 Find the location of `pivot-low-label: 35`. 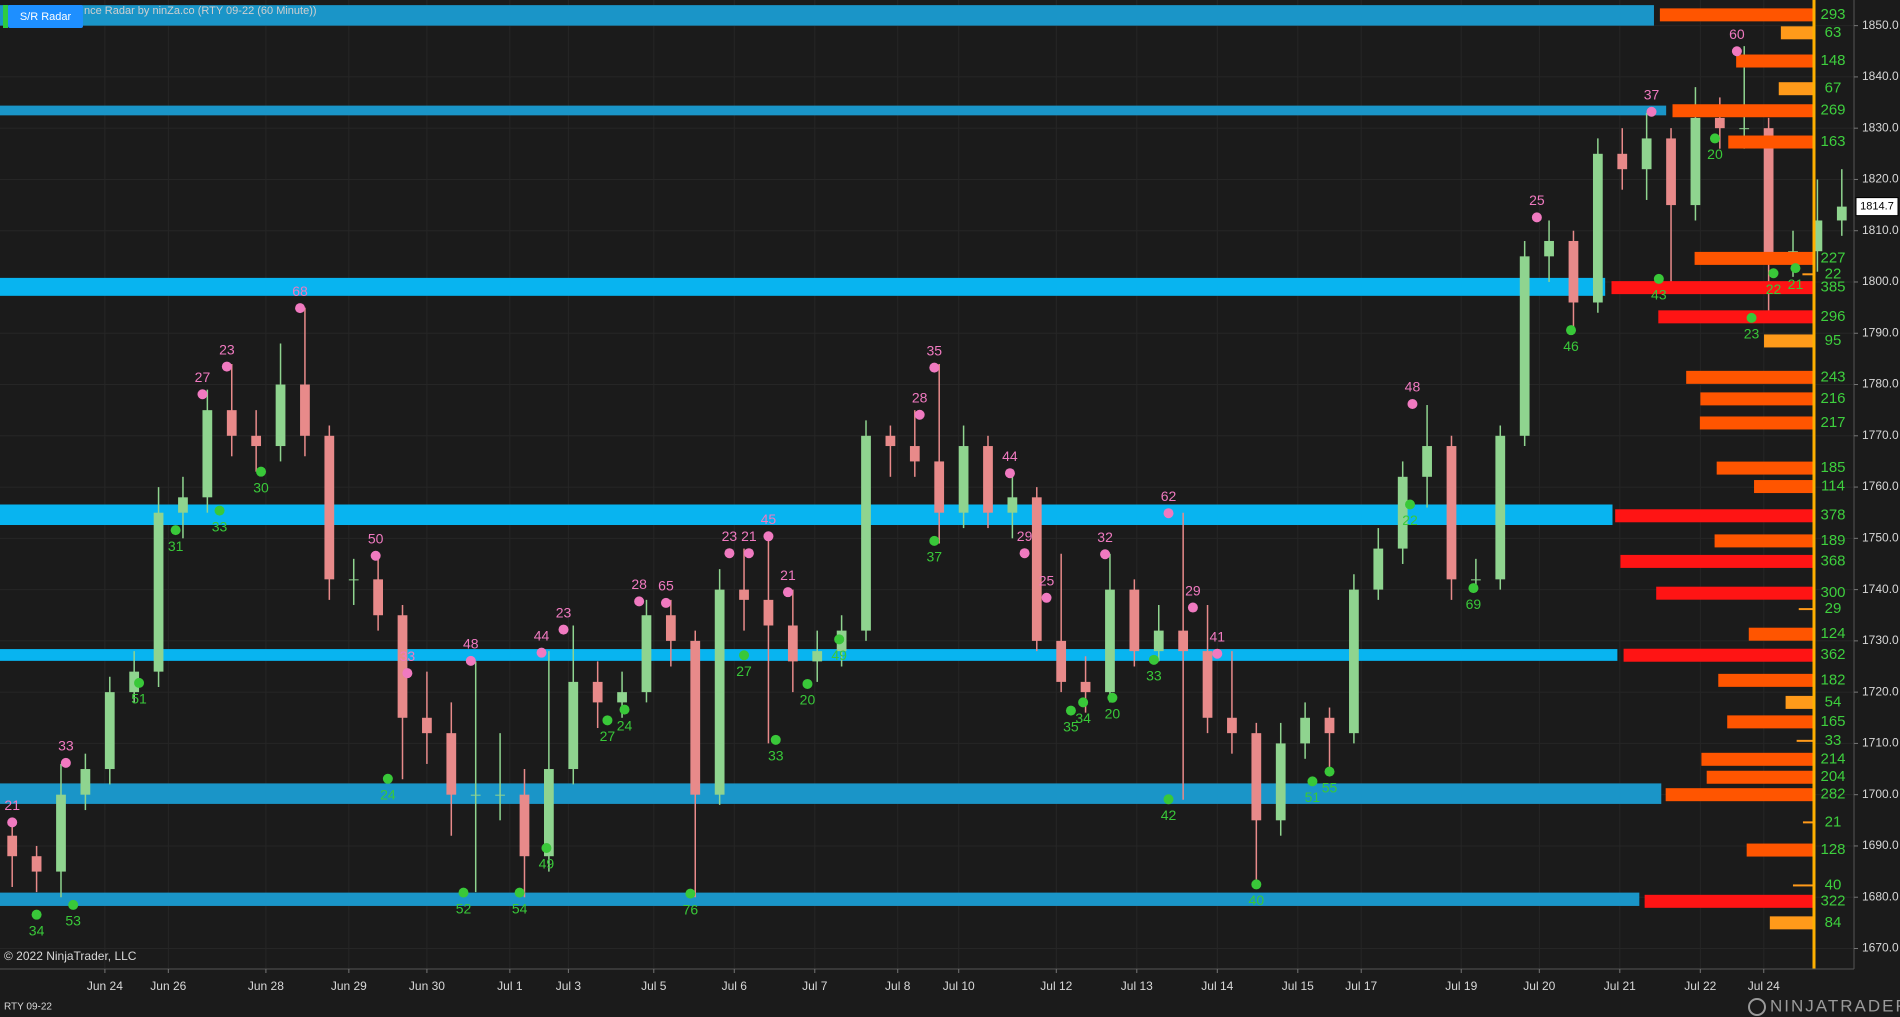

pivot-low-label: 35 is located at coordinates (1071, 726).